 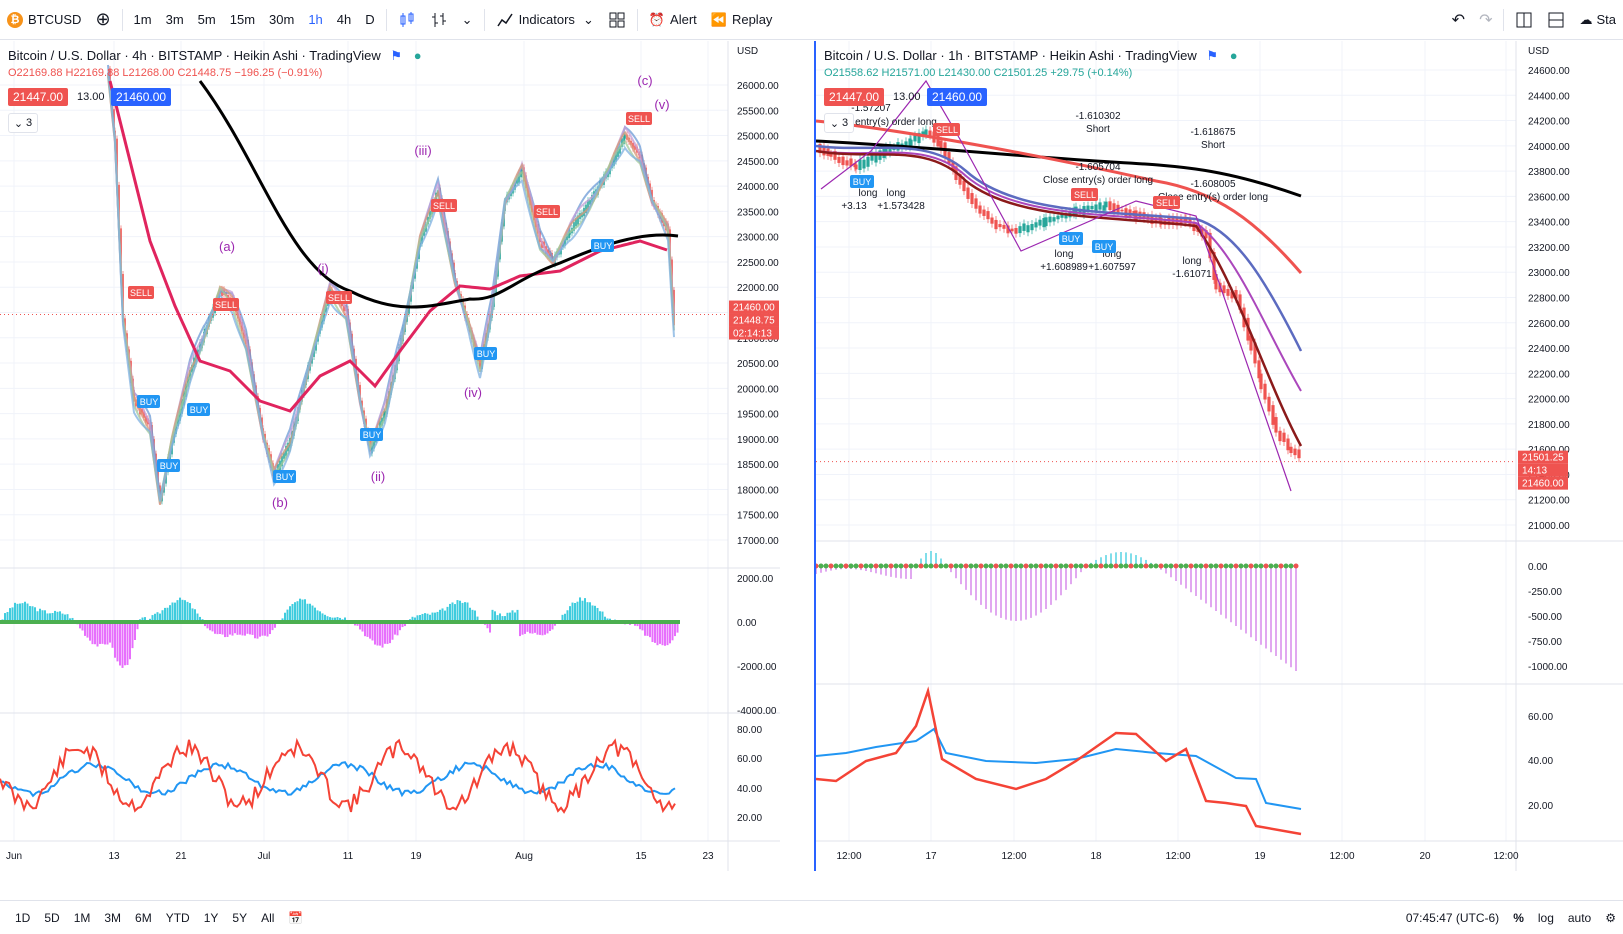 What do you see at coordinates (370, 19) in the screenshot?
I see `interval-d: D` at bounding box center [370, 19].